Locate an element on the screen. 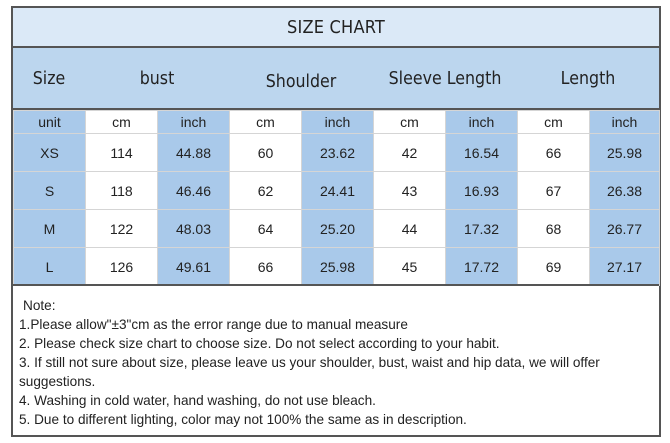 This screenshot has height=443, width=670. table-row: L 126 49.61 66 25.98 45 17.72 69 27.17 is located at coordinates (336, 266).